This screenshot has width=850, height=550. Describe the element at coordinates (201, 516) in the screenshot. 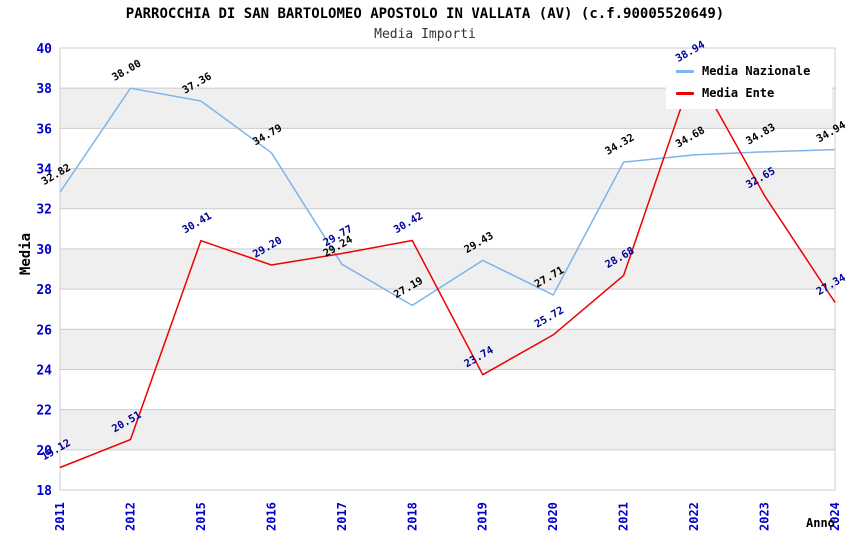

I see `x-tick-label: 2015` at that location.